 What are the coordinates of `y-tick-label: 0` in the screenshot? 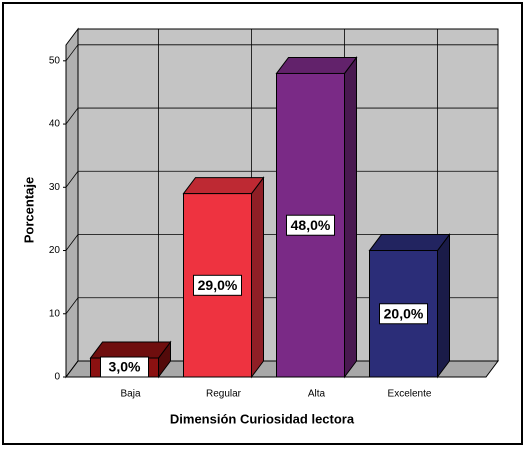 It's located at (57, 377).